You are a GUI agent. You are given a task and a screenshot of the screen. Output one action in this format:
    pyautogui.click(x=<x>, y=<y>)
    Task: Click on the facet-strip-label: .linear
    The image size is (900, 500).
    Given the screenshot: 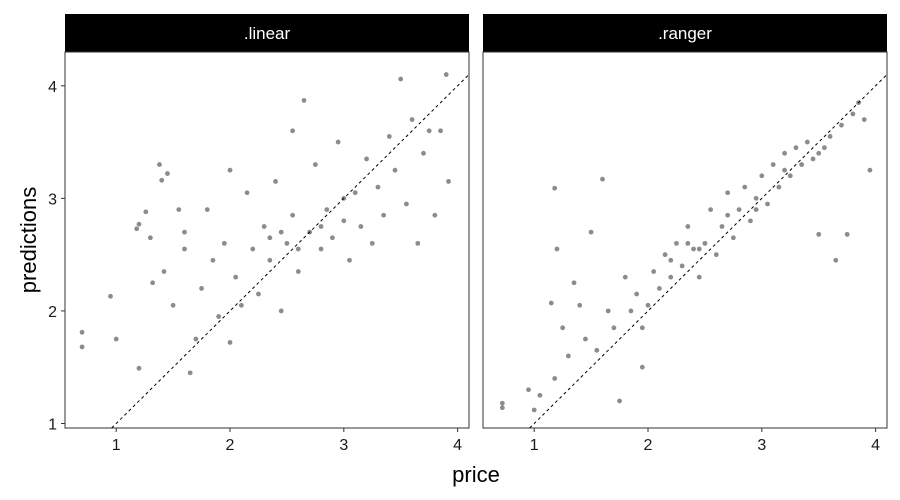 What is the action you would take?
    pyautogui.click(x=267, y=33)
    